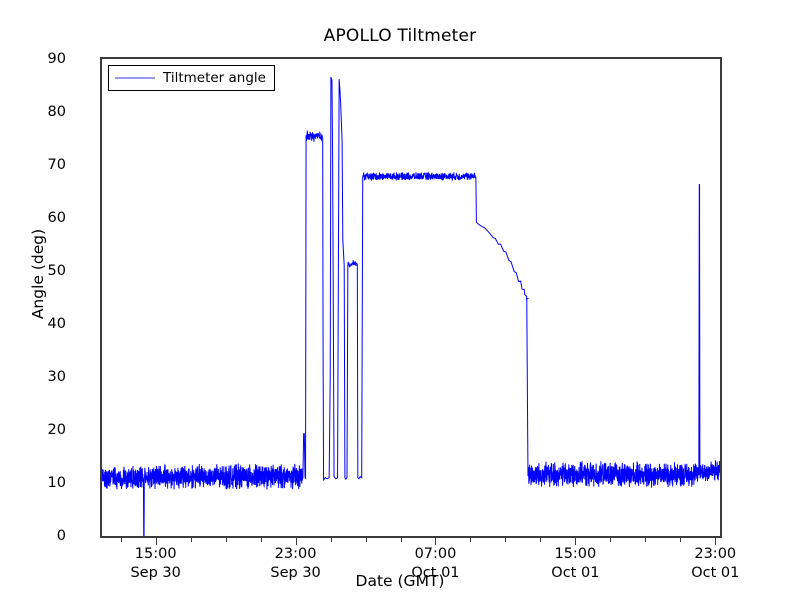 Image resolution: width=800 pixels, height=600 pixels. I want to click on y-tick-label: 90, so click(56, 59).